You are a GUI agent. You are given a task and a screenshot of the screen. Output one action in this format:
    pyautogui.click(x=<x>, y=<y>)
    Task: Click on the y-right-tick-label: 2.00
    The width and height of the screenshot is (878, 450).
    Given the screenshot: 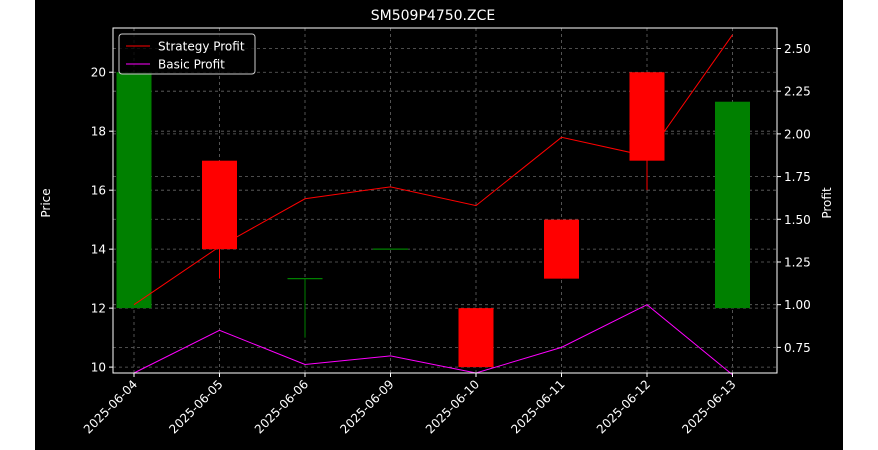 What is the action you would take?
    pyautogui.click(x=797, y=134)
    